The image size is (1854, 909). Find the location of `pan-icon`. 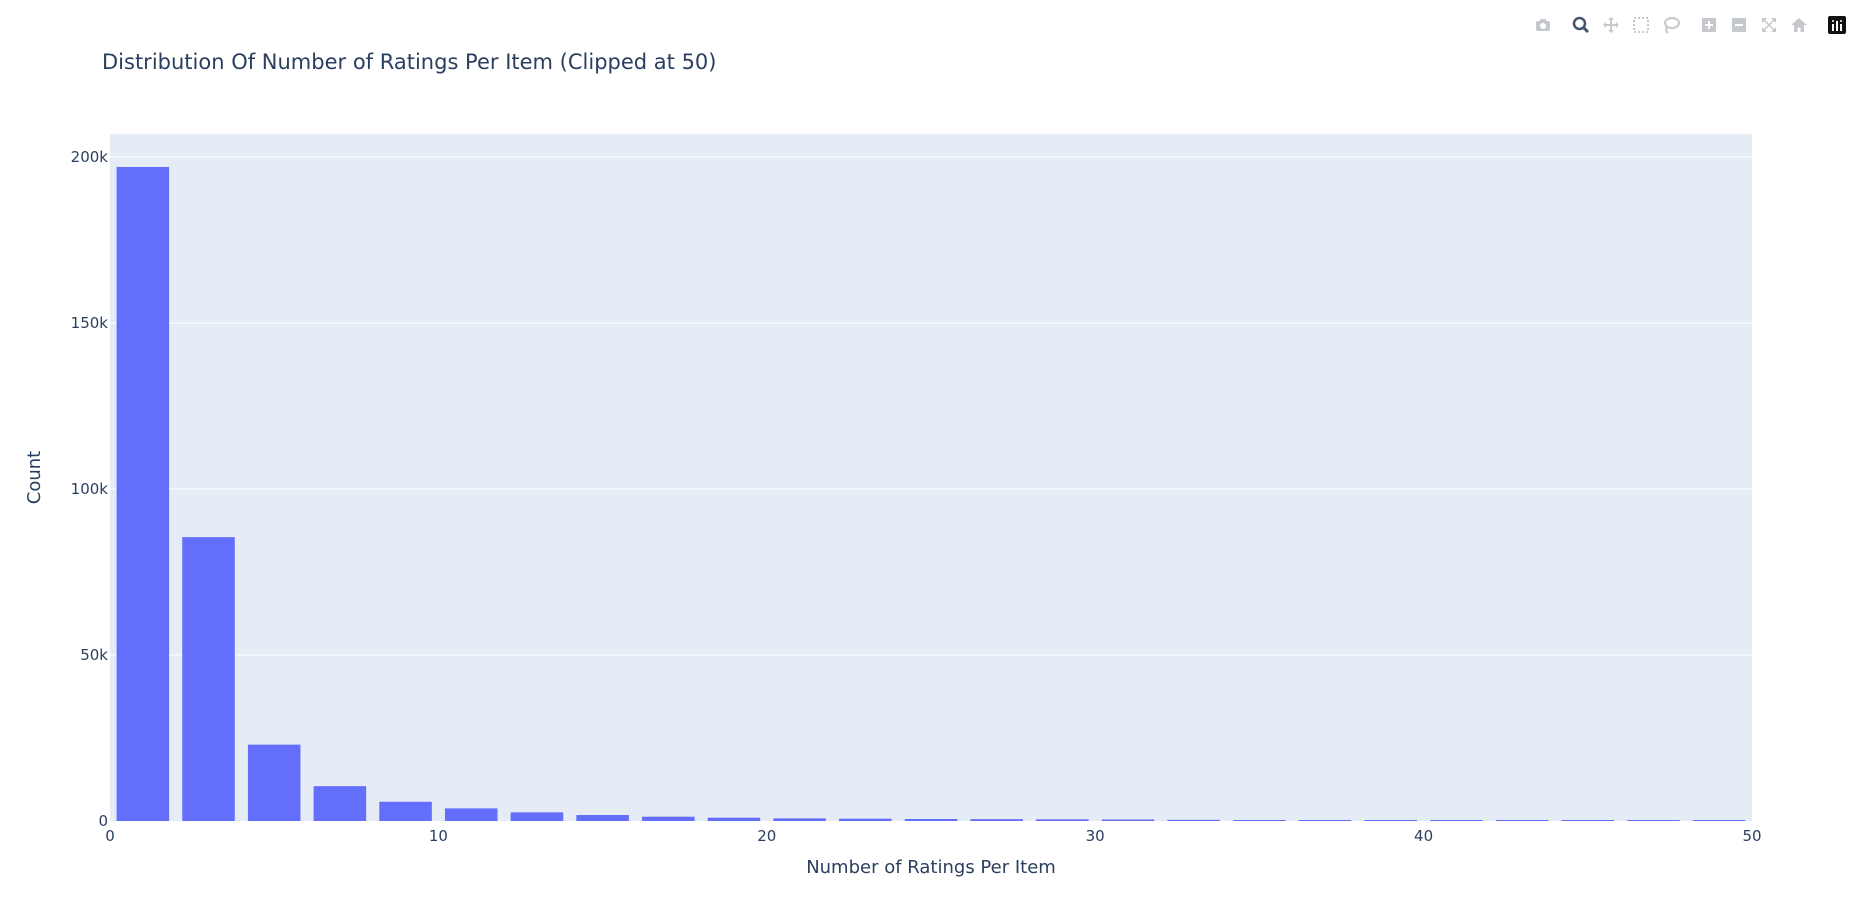

pan-icon is located at coordinates (1611, 25).